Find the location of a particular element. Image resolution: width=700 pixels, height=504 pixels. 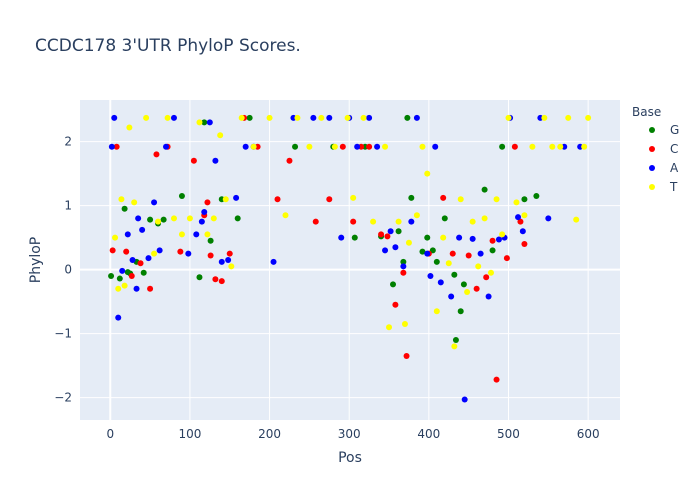

legend-marker is located at coordinates (652, 187).